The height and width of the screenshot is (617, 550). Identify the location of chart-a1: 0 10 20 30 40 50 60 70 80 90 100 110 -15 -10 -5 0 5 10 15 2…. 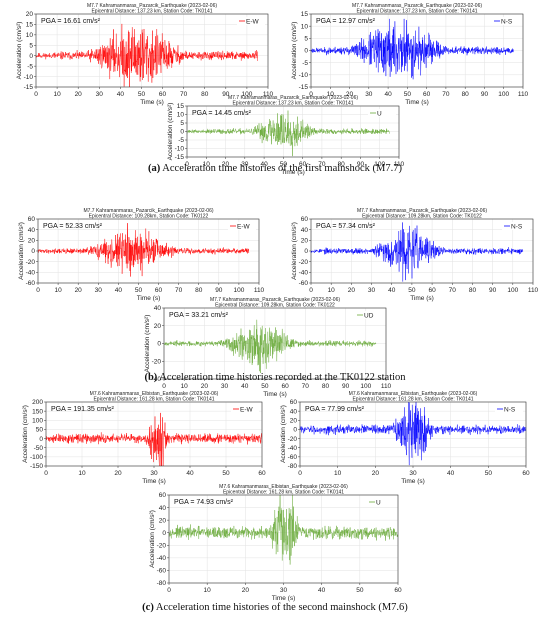
(145, 54).